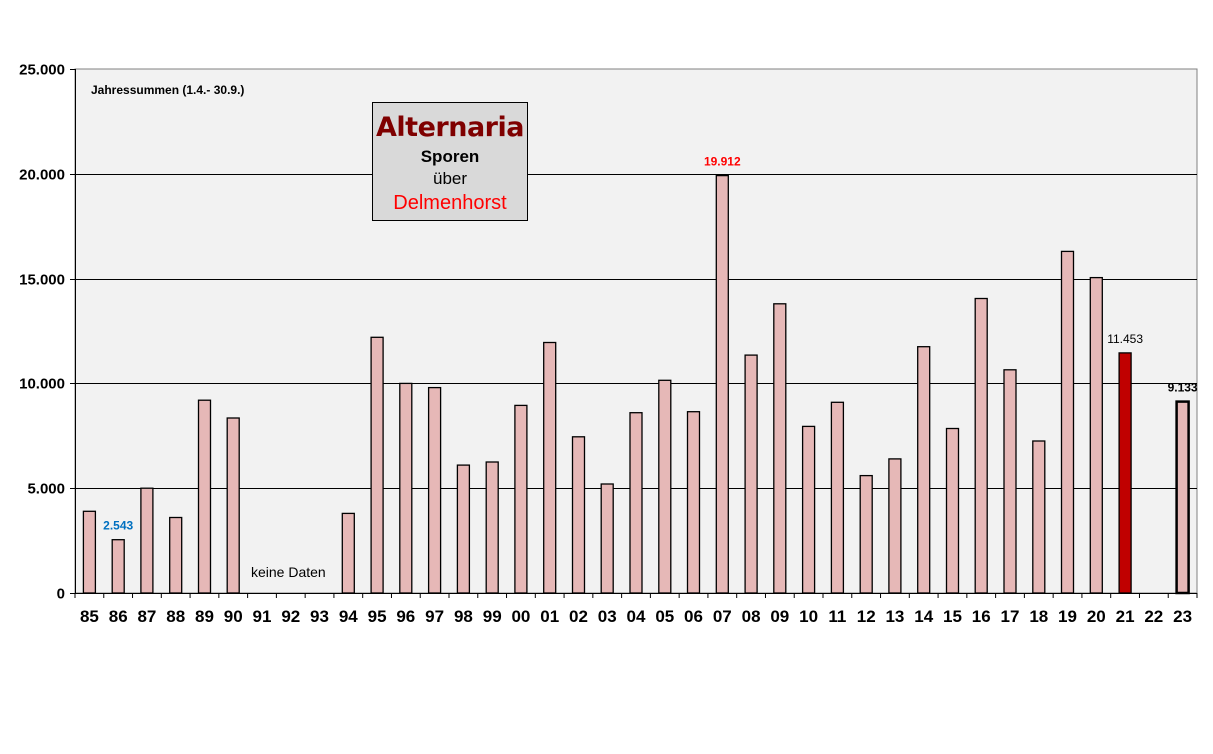 The image size is (1213, 754). Describe the element at coordinates (290, 616) in the screenshot. I see `x-tick-label-92: 92` at that location.